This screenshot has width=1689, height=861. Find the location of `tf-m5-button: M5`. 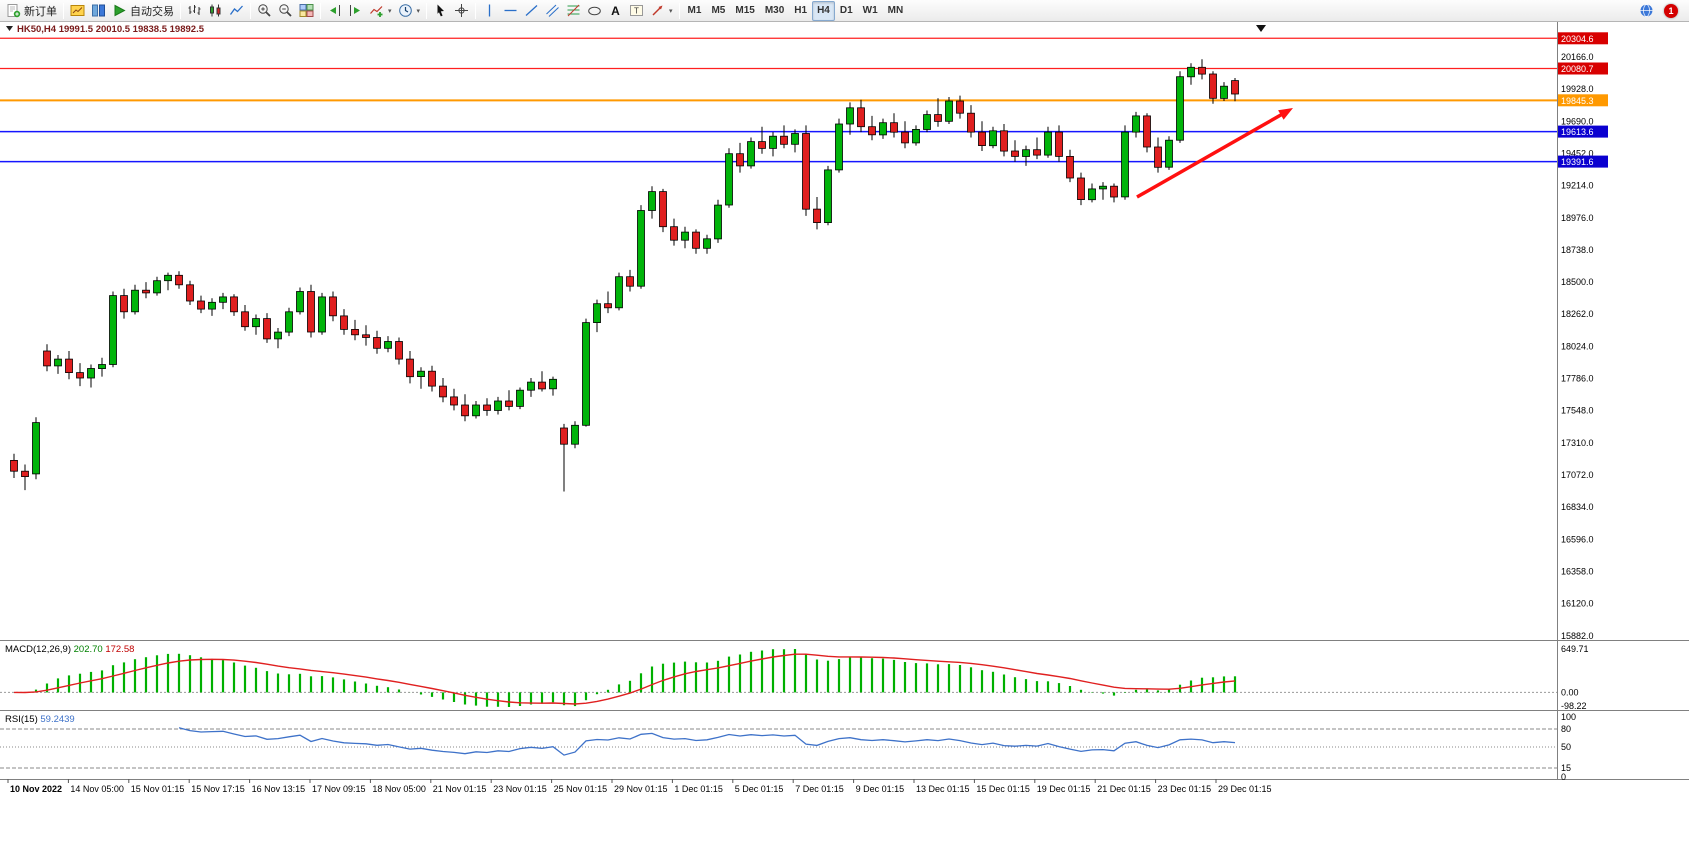

tf-m5-button: M5 is located at coordinates (718, 11).